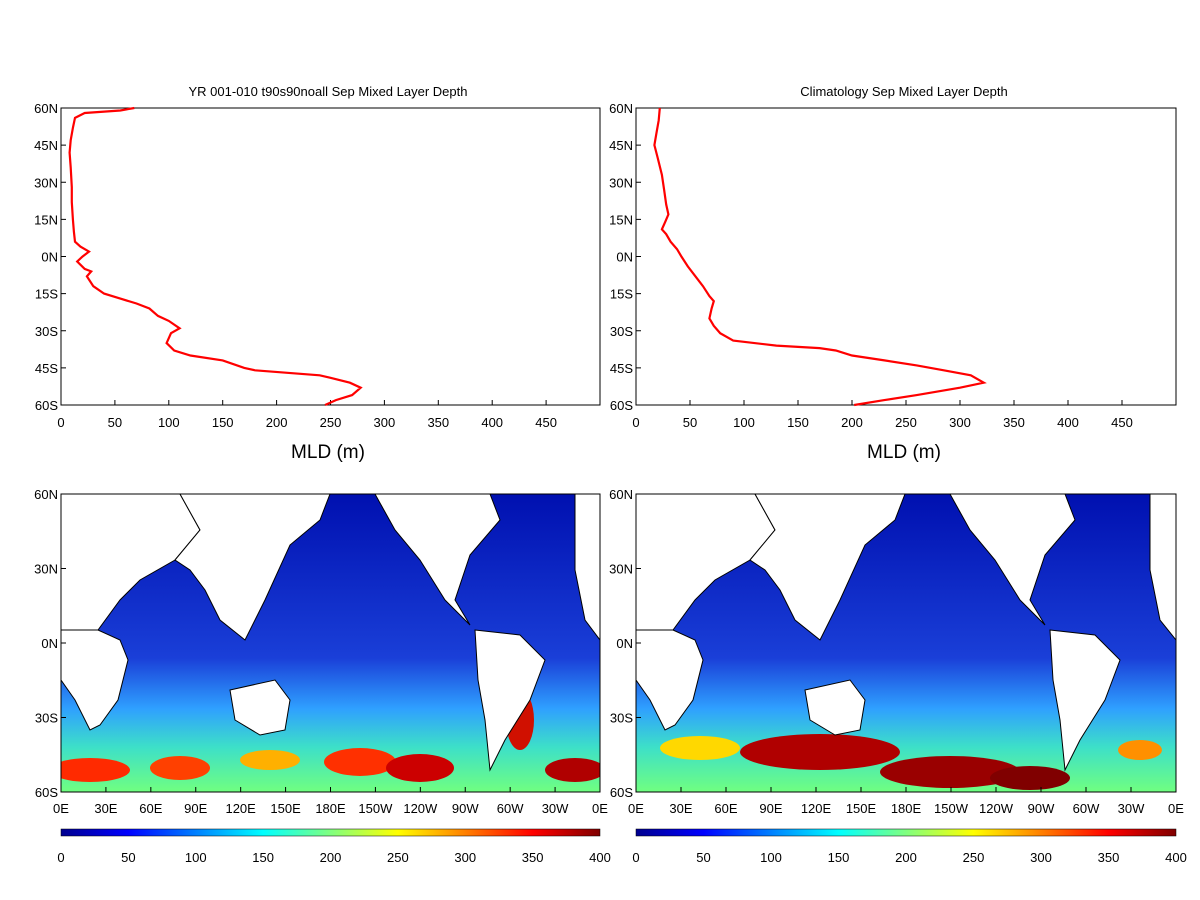  What do you see at coordinates (95, 680) in the screenshot?
I see `map-1-land-africa` at bounding box center [95, 680].